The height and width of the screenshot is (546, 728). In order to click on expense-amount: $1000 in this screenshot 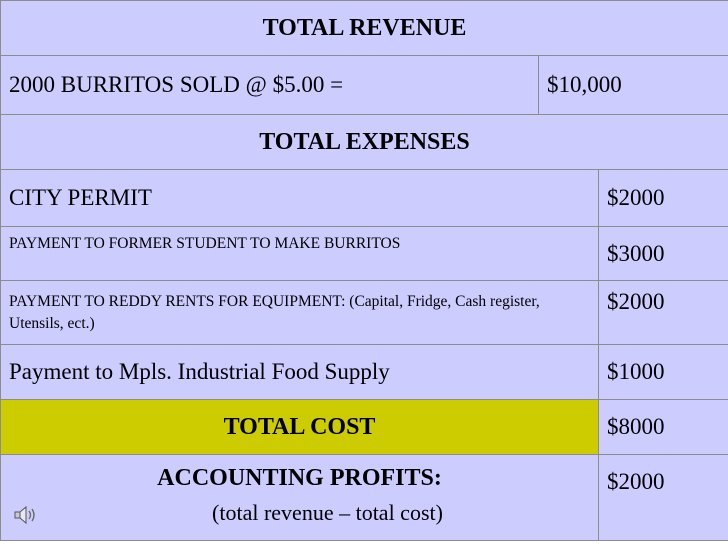, I will do `click(662, 372)`.